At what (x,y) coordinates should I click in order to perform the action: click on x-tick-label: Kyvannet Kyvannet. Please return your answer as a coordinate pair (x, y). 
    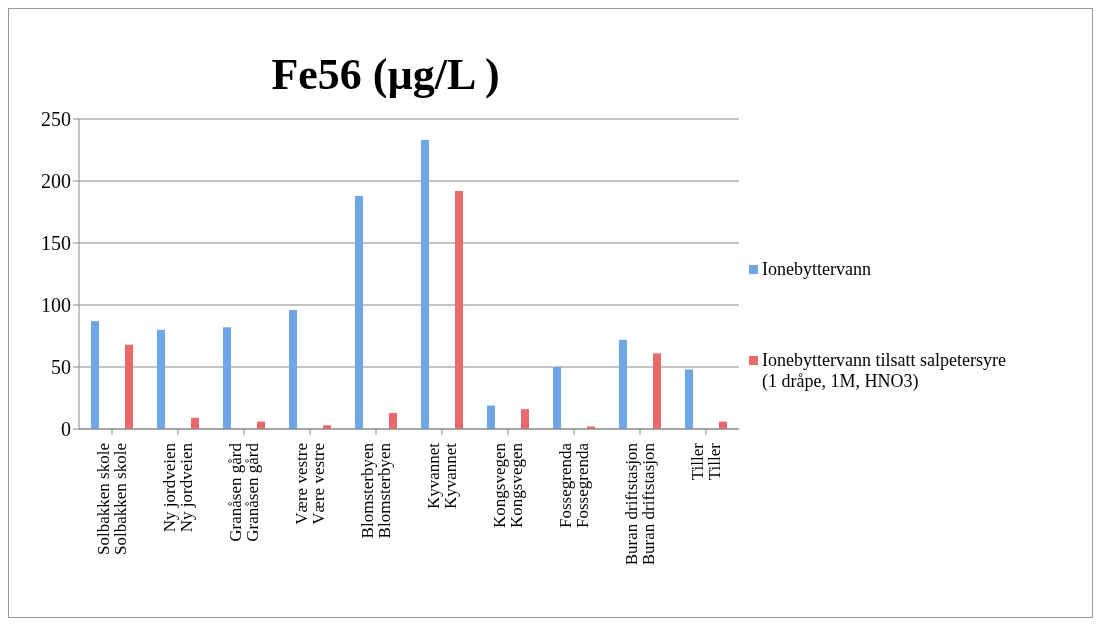
    Looking at the image, I should click on (441, 476).